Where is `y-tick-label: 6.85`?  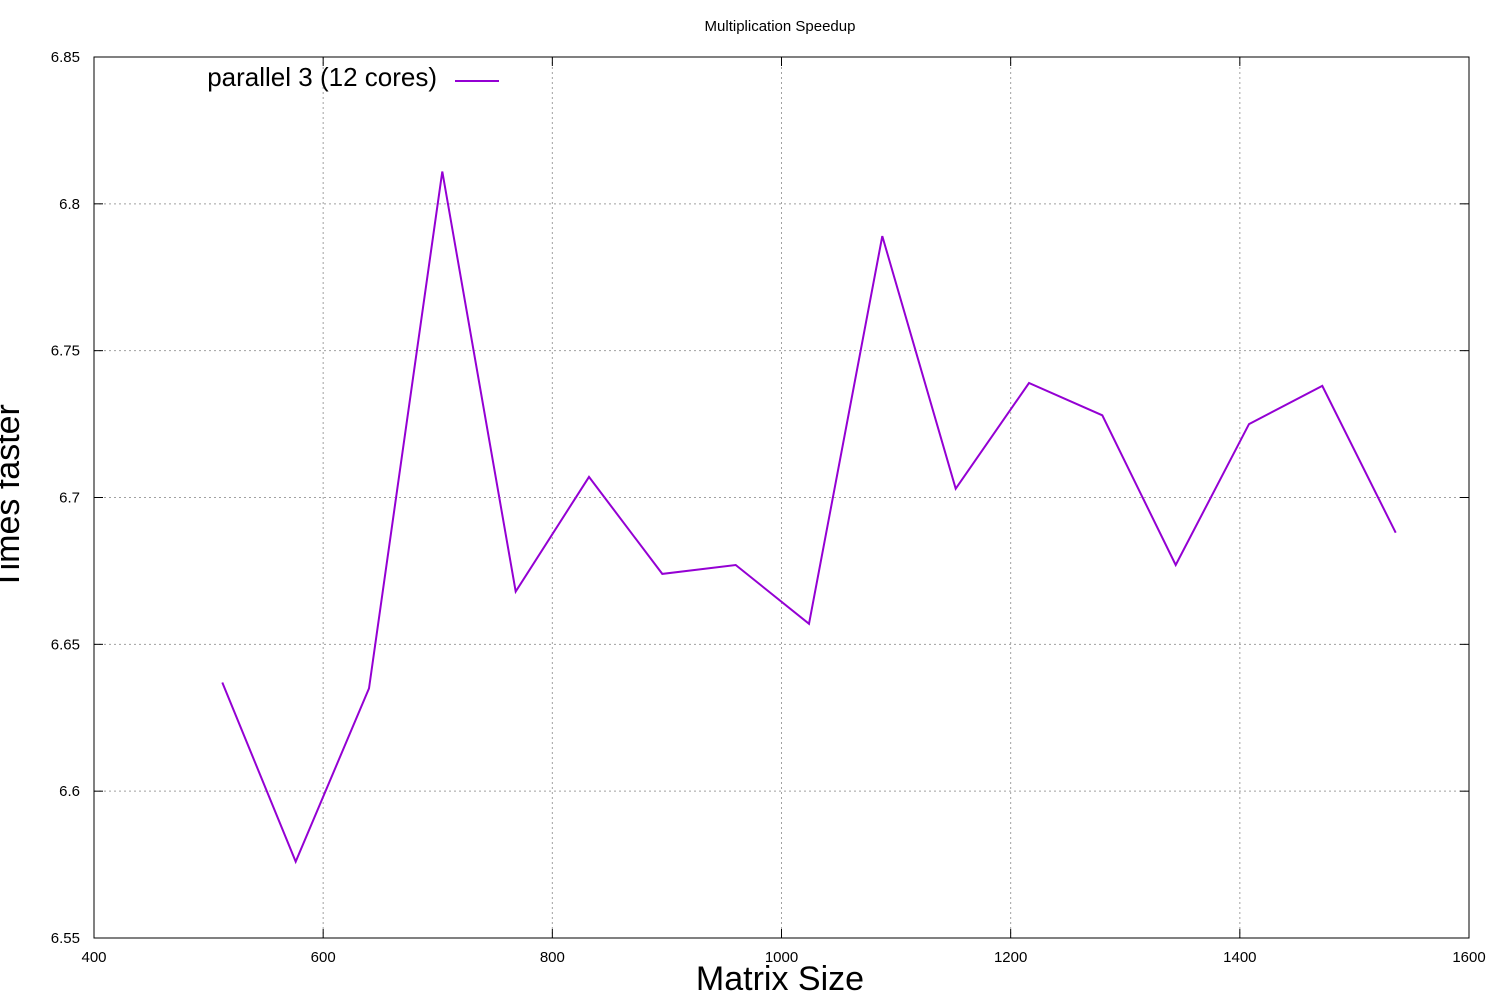
y-tick-label: 6.85 is located at coordinates (65, 57).